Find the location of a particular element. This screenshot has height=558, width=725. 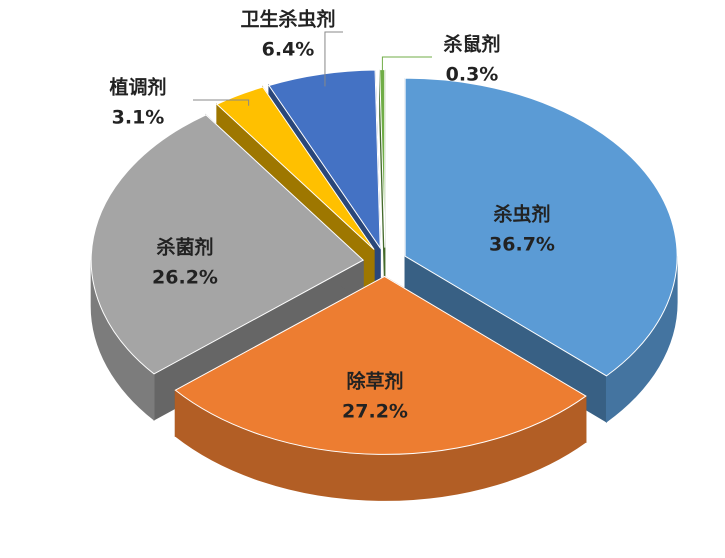

slice-label: 杀虫剂 is located at coordinates (521, 214).